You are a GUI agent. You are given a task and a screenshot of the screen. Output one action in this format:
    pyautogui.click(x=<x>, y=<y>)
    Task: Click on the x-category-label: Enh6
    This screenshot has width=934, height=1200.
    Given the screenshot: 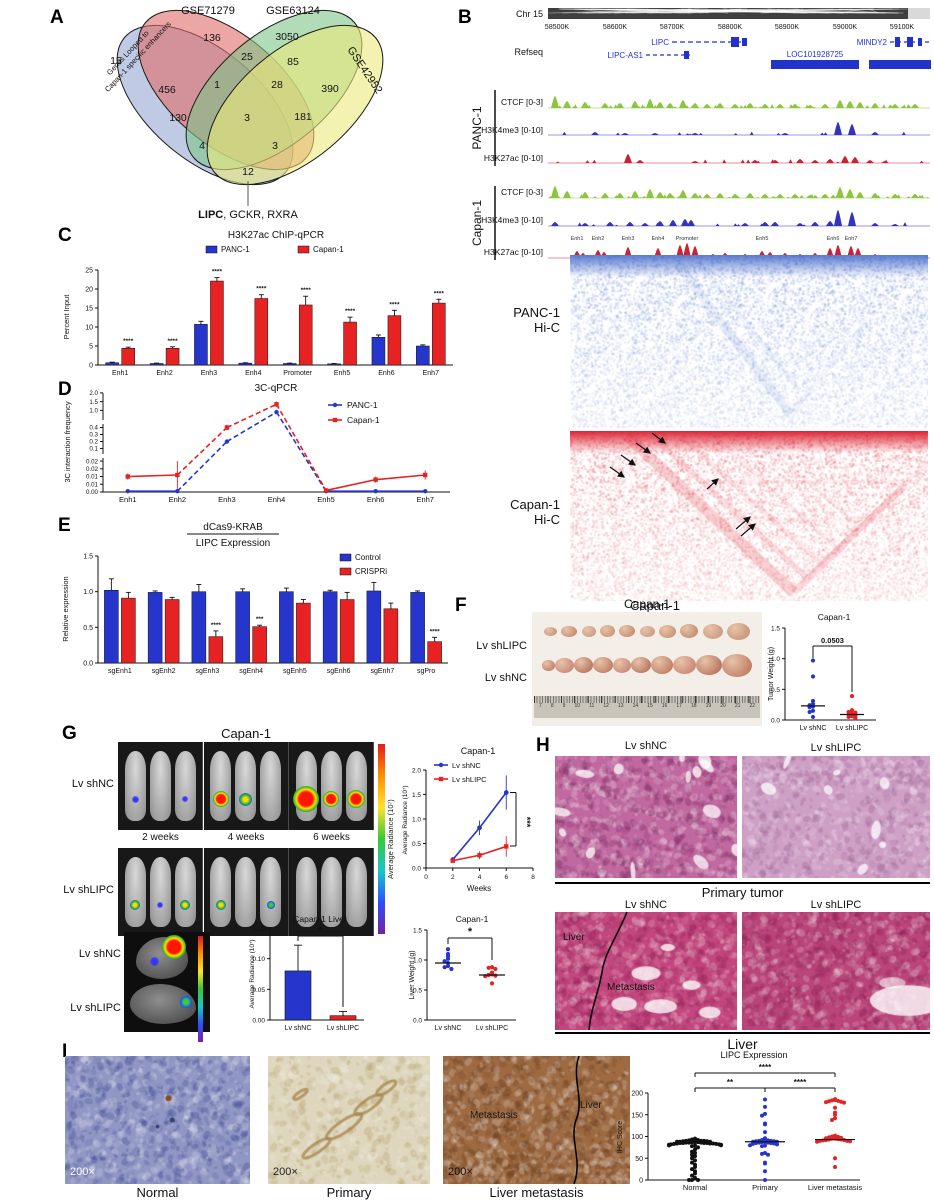 What is the action you would take?
    pyautogui.click(x=376, y=499)
    